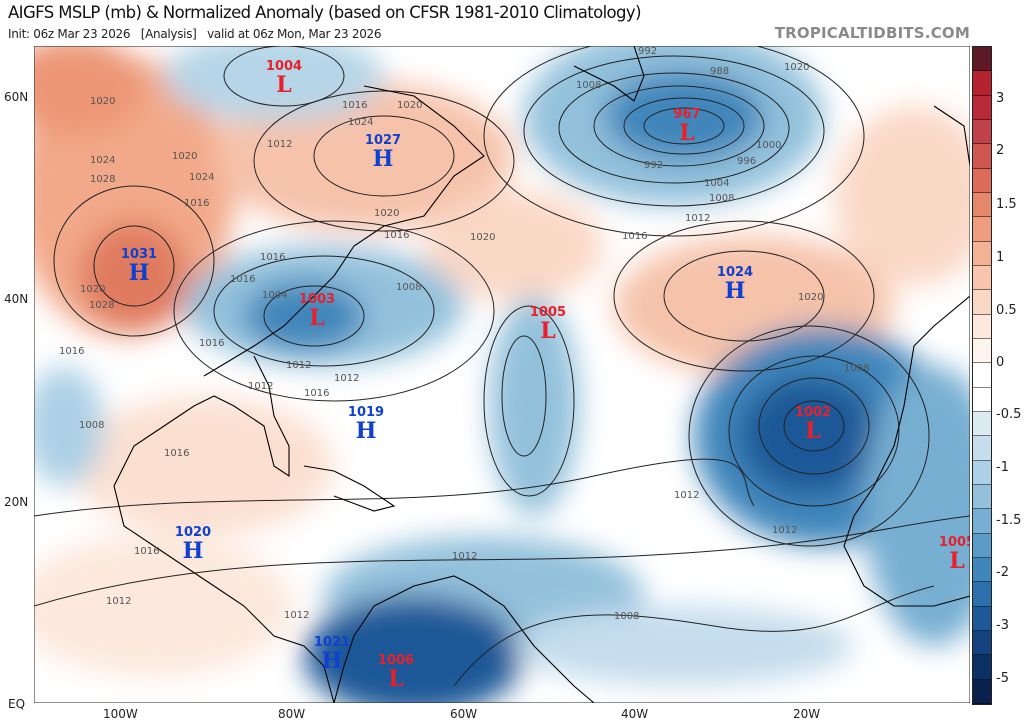 The width and height of the screenshot is (1024, 724). Describe the element at coordinates (366, 412) in the screenshot. I see `center-pressure-value: 1019` at that location.